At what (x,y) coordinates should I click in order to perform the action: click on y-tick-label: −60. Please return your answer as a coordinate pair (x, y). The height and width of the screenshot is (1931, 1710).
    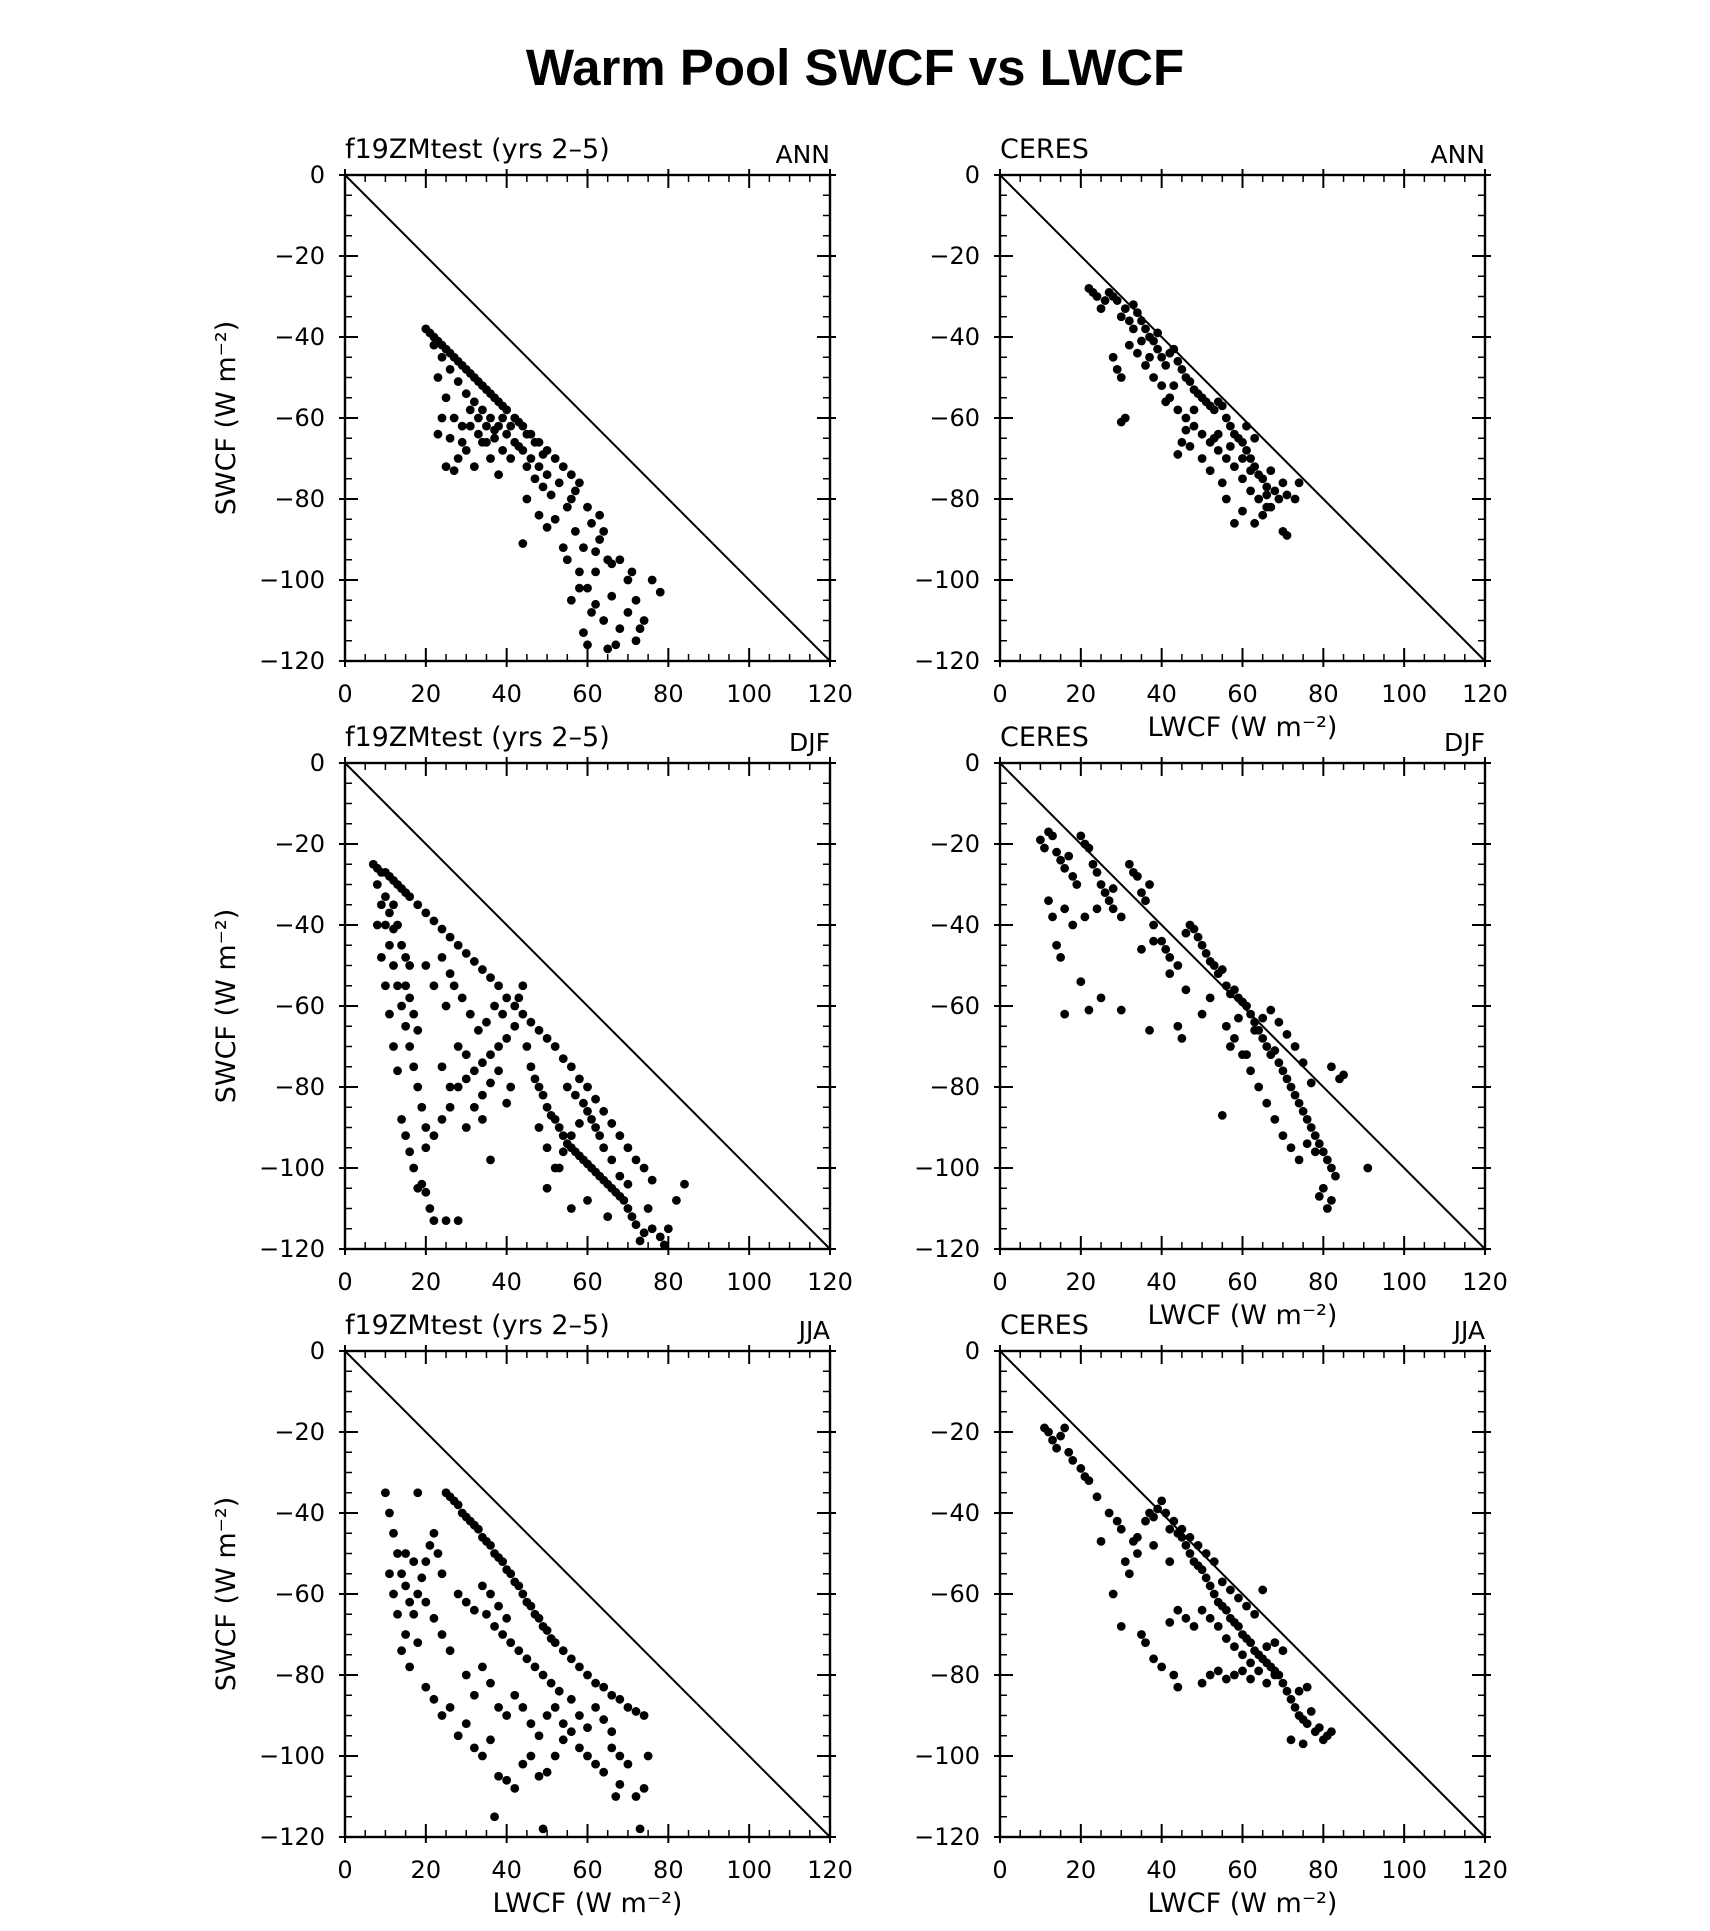
    Looking at the image, I should click on (299, 1594).